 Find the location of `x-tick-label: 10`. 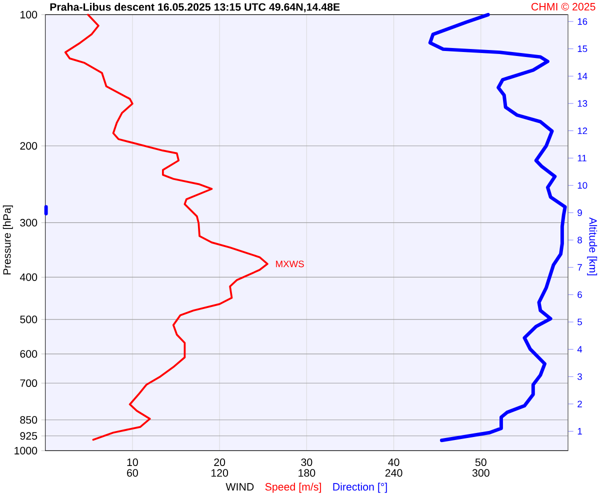

x-tick-label: 10 is located at coordinates (132, 462).